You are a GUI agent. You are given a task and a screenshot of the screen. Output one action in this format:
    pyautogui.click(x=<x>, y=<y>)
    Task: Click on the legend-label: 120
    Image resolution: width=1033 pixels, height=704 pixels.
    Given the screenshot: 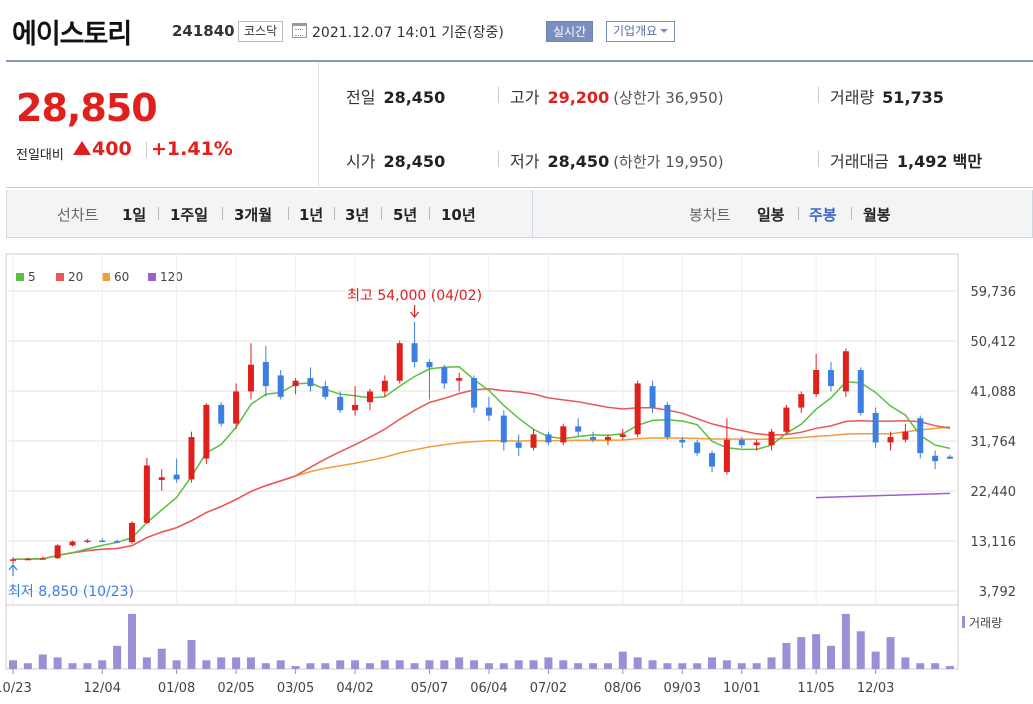 What is the action you would take?
    pyautogui.click(x=171, y=277)
    